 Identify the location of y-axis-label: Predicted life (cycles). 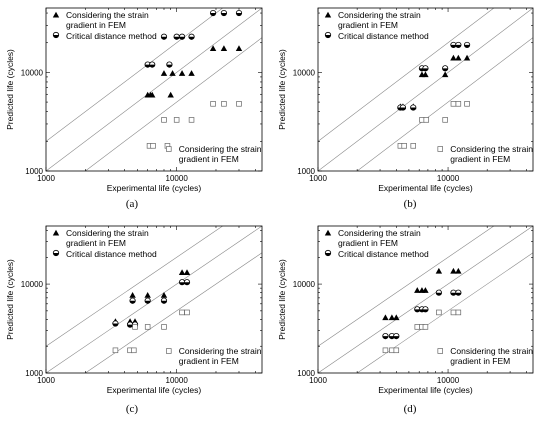
(10, 299).